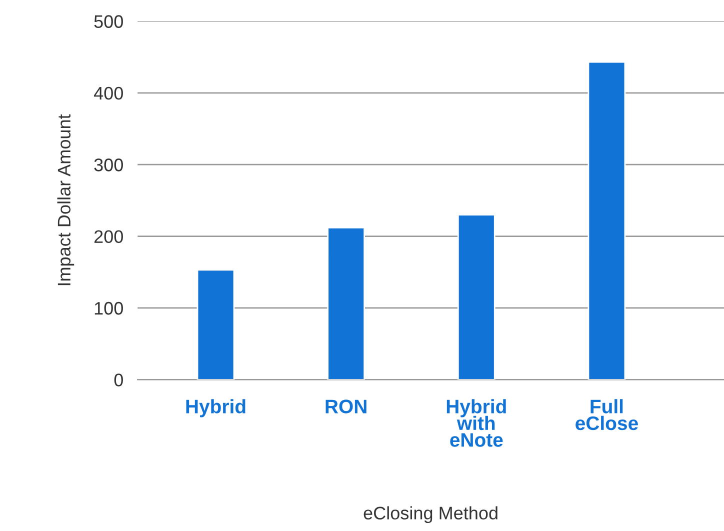 The height and width of the screenshot is (531, 724). Describe the element at coordinates (108, 165) in the screenshot. I see `y-tick-label: 300` at that location.